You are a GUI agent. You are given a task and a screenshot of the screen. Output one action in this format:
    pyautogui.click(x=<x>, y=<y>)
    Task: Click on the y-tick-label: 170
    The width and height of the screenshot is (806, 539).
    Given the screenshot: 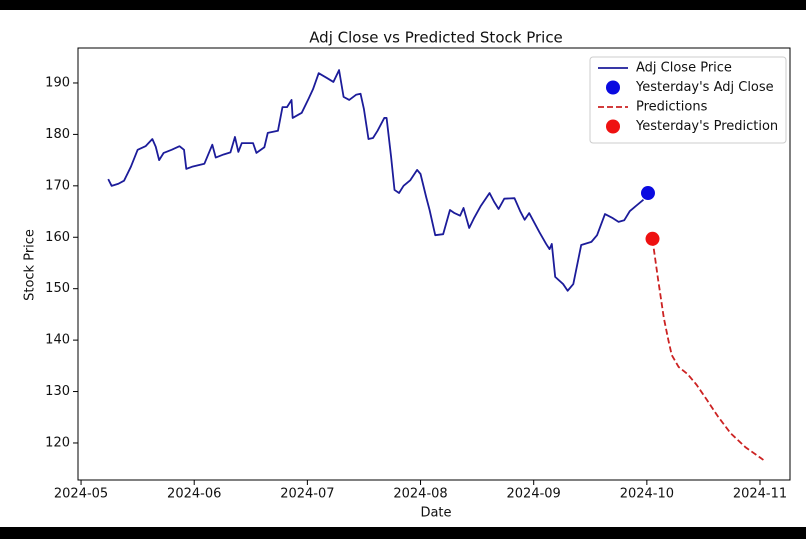 What is the action you would take?
    pyautogui.click(x=57, y=185)
    